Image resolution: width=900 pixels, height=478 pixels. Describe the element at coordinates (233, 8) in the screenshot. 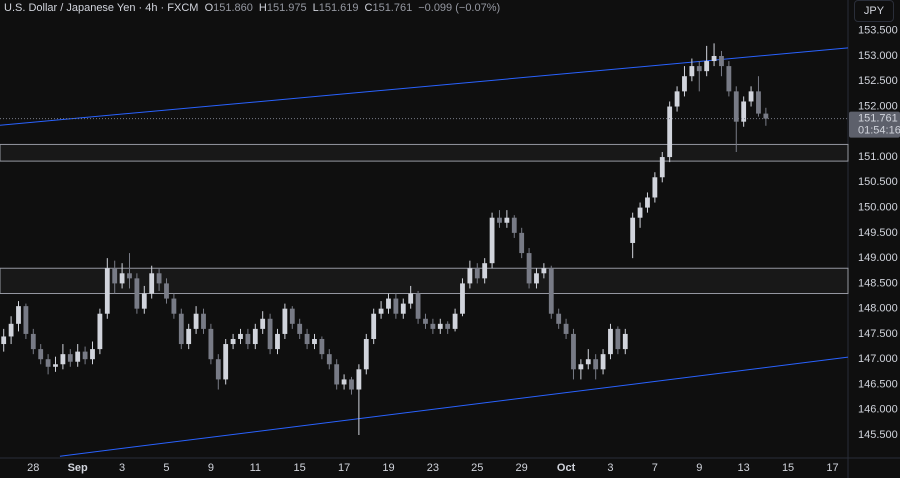

I see `ohlc-value: 151.860` at that location.